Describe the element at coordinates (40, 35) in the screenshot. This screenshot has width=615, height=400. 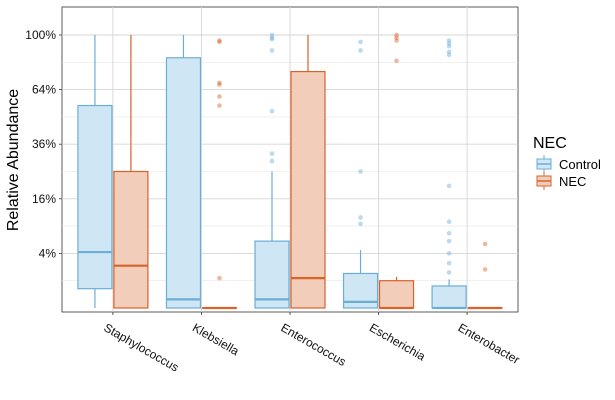
I see `y-tick-label: 100%` at that location.